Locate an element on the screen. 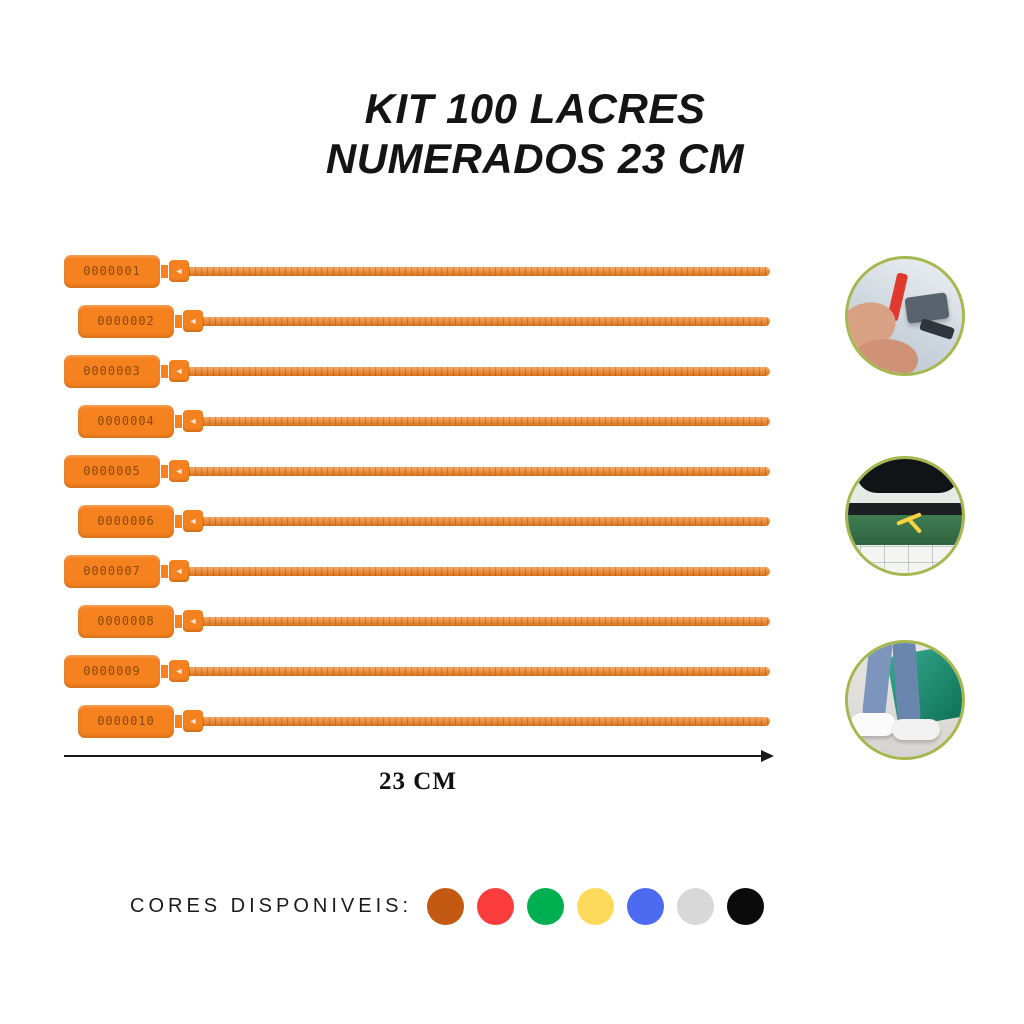  seal-number: 0000003 is located at coordinates (112, 371).